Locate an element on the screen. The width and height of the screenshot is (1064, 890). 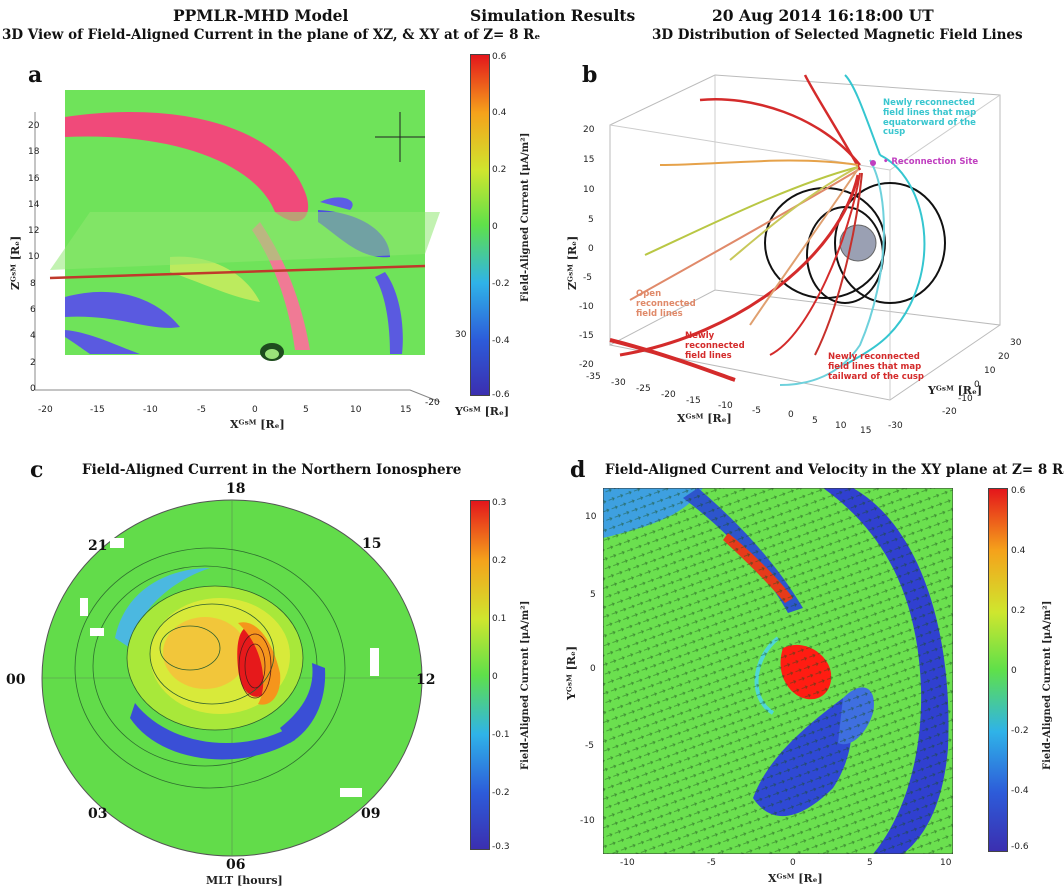
panel-a-colorbar-label: Field-Aligned Current [μA/m²] is located at coordinates (525, 217).